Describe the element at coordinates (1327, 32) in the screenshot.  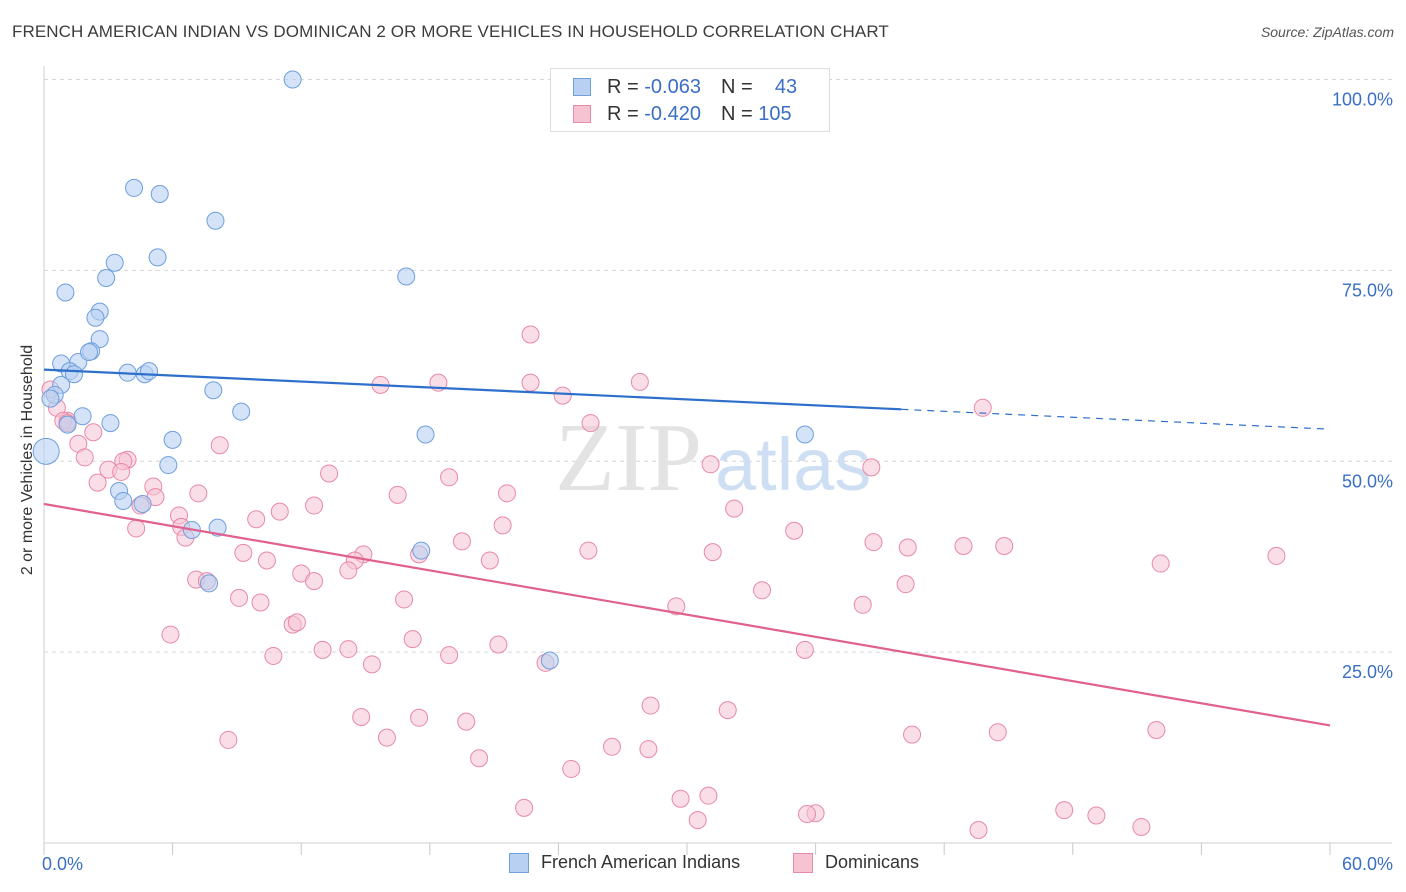
I see `chart-source: Source: ZipAtlas.com` at that location.